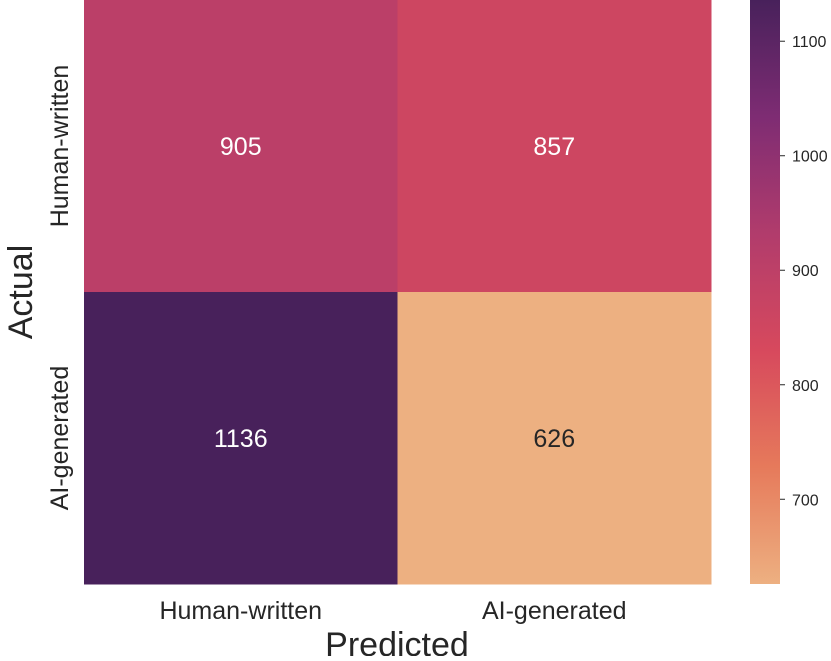 This screenshot has height=661, width=831. Describe the element at coordinates (21, 292) in the screenshot. I see `y-axis-label: Actual` at that location.